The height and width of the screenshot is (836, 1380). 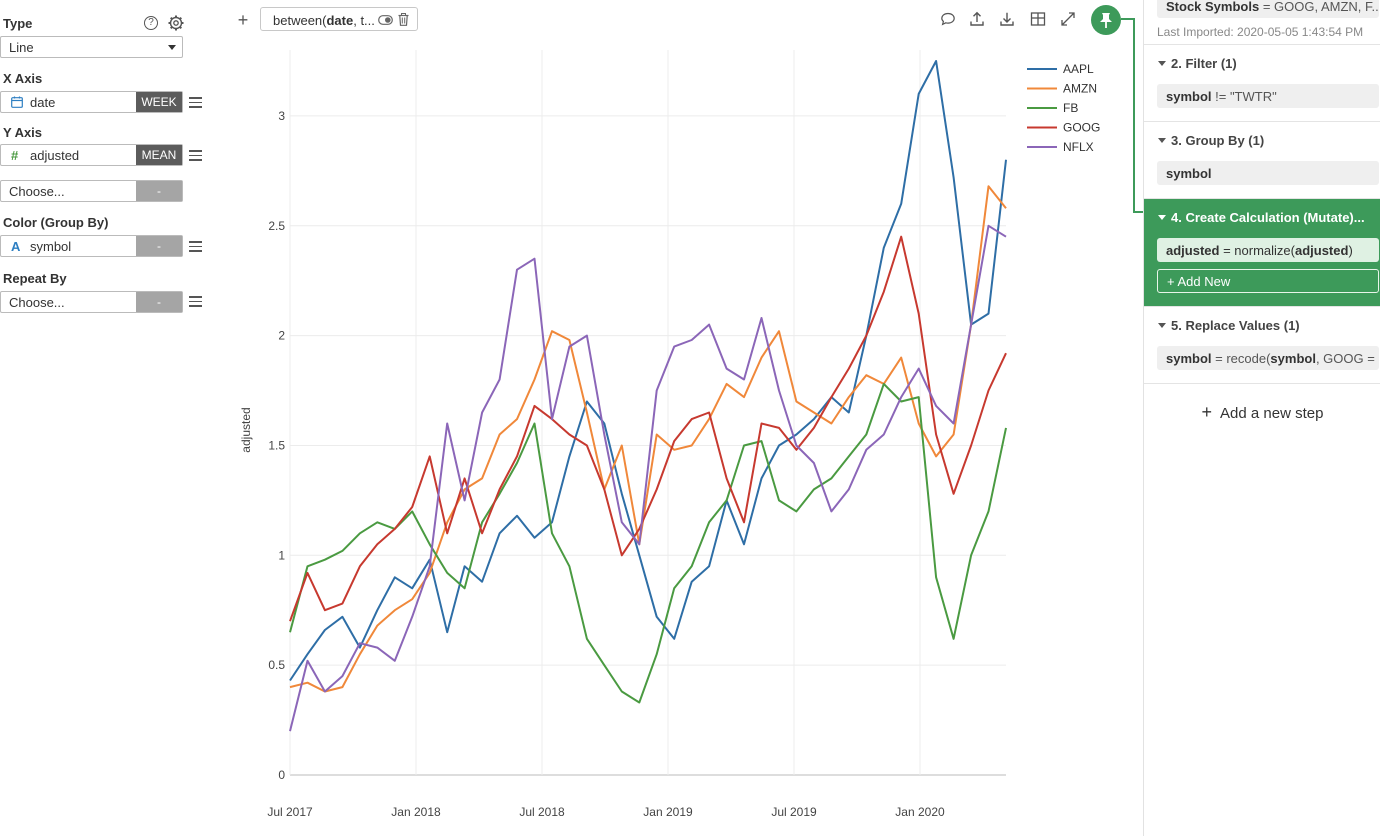 What do you see at coordinates (281, 555) in the screenshot?
I see `y-tick-label: 1` at bounding box center [281, 555].